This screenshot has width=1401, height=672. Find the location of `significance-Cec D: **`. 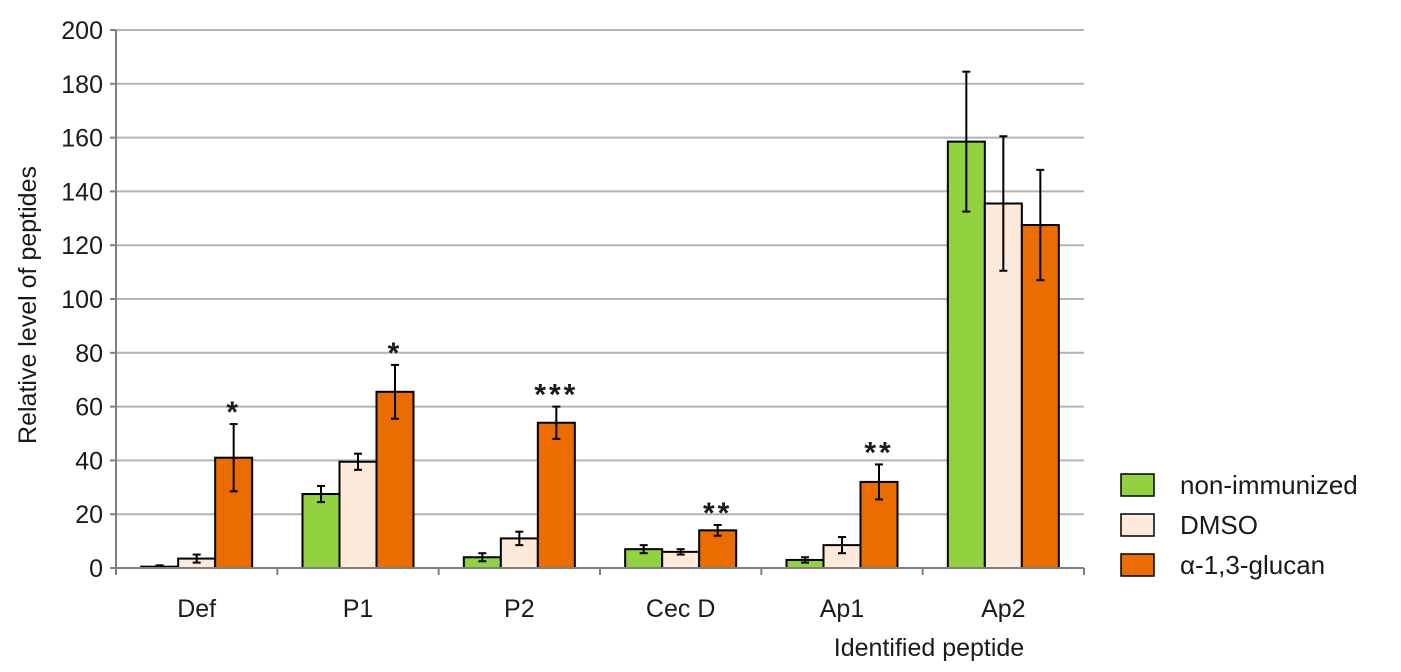

significance-Cec D: ** is located at coordinates (717, 513).